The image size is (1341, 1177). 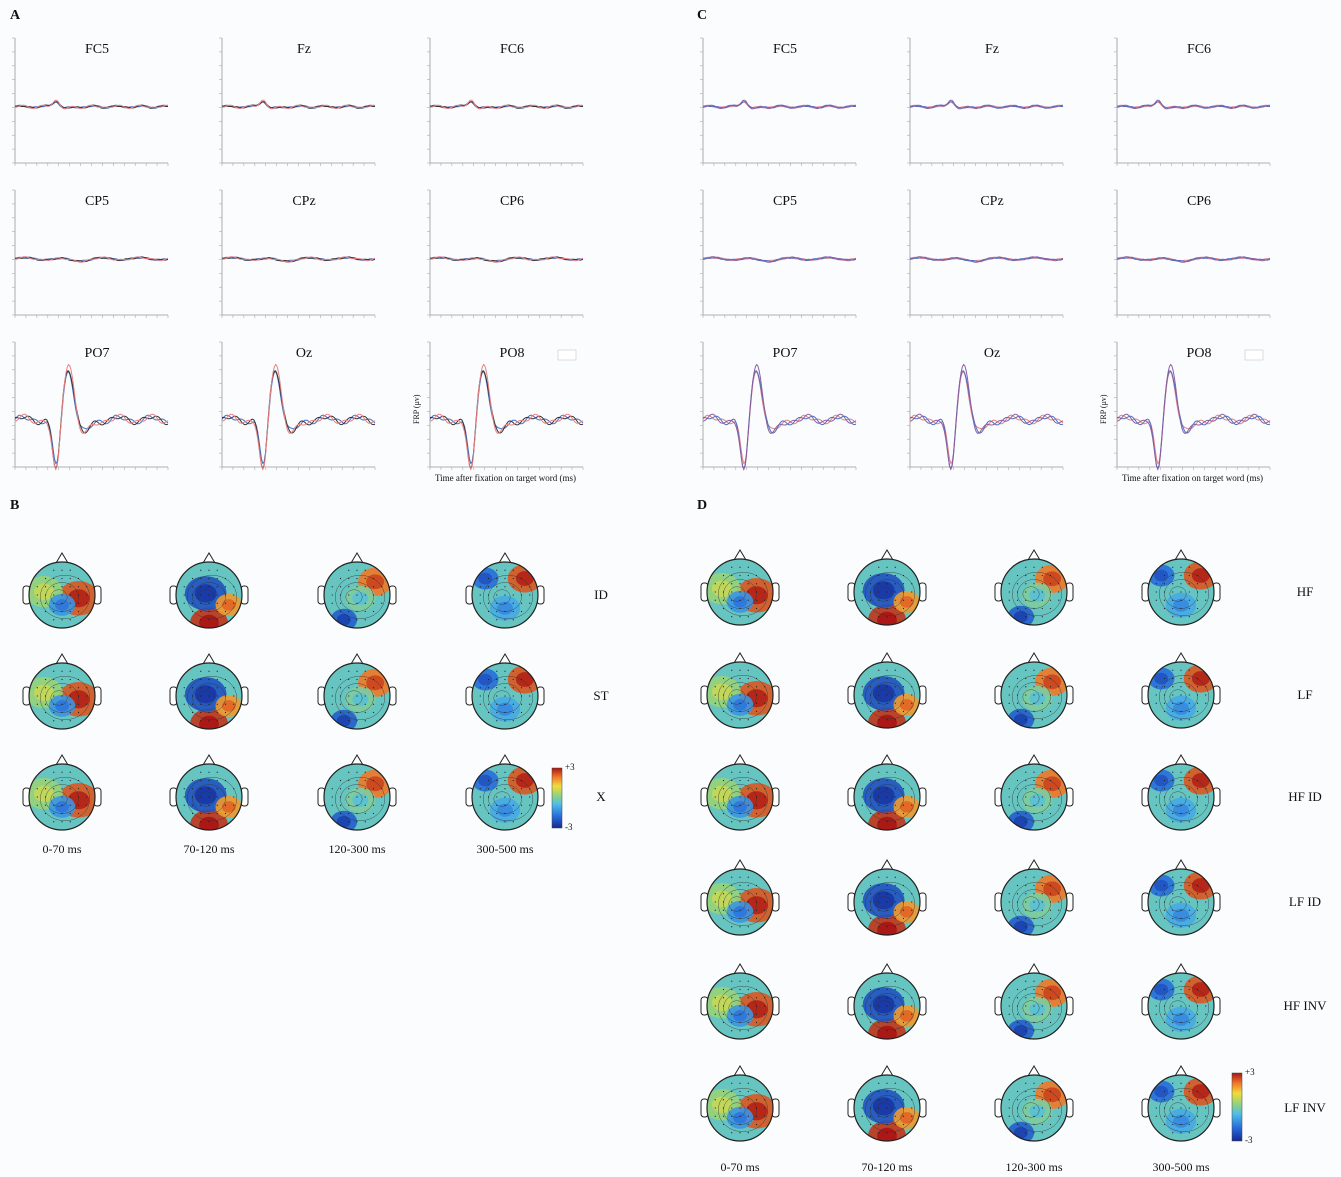 I want to click on condition-label: LF, so click(x=1305, y=694).